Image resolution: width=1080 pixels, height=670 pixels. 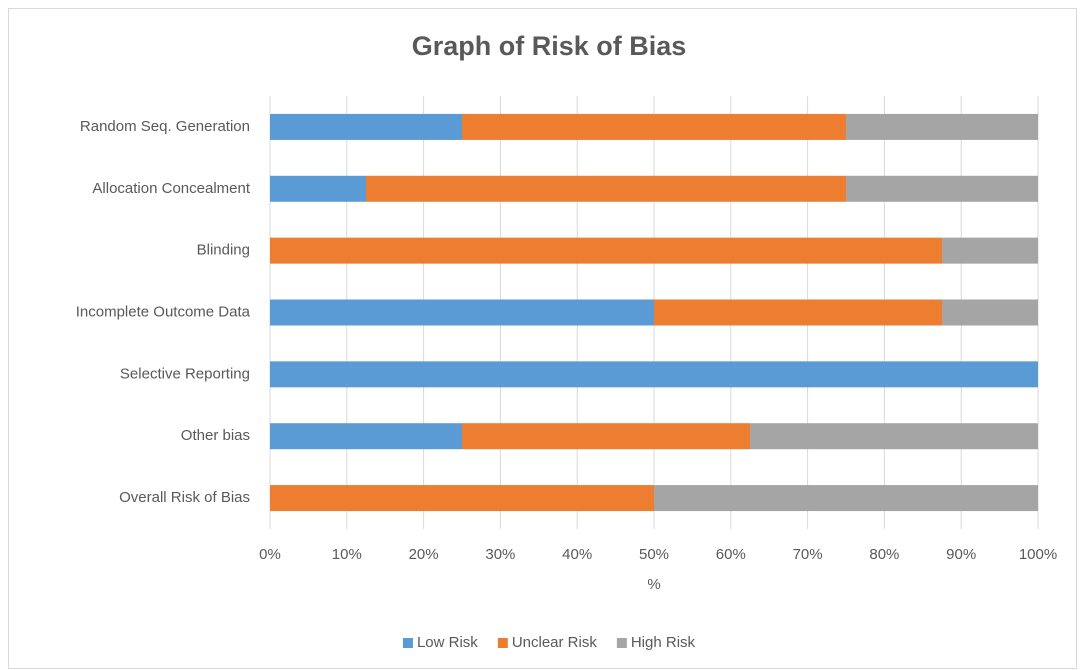 I want to click on x-tick-label: 60%, so click(x=731, y=554).